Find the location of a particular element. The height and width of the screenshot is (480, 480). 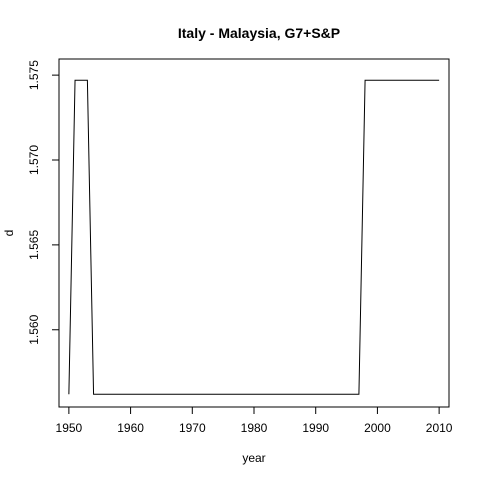

x-tick-label: 1950 is located at coordinates (69, 428).